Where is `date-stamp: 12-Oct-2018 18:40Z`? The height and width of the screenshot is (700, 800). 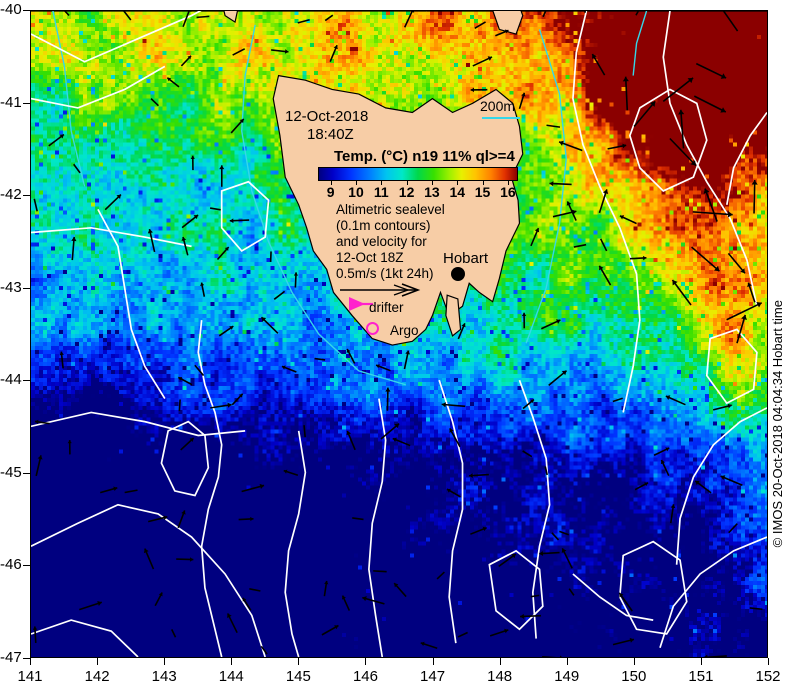 date-stamp: 12-Oct-2018 18:40Z is located at coordinates (326, 125).